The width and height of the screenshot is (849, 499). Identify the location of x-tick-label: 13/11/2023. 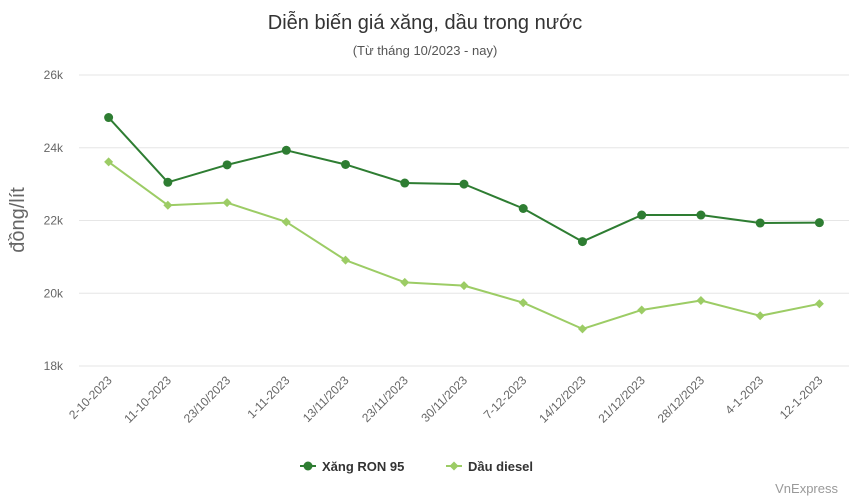
(326, 399).